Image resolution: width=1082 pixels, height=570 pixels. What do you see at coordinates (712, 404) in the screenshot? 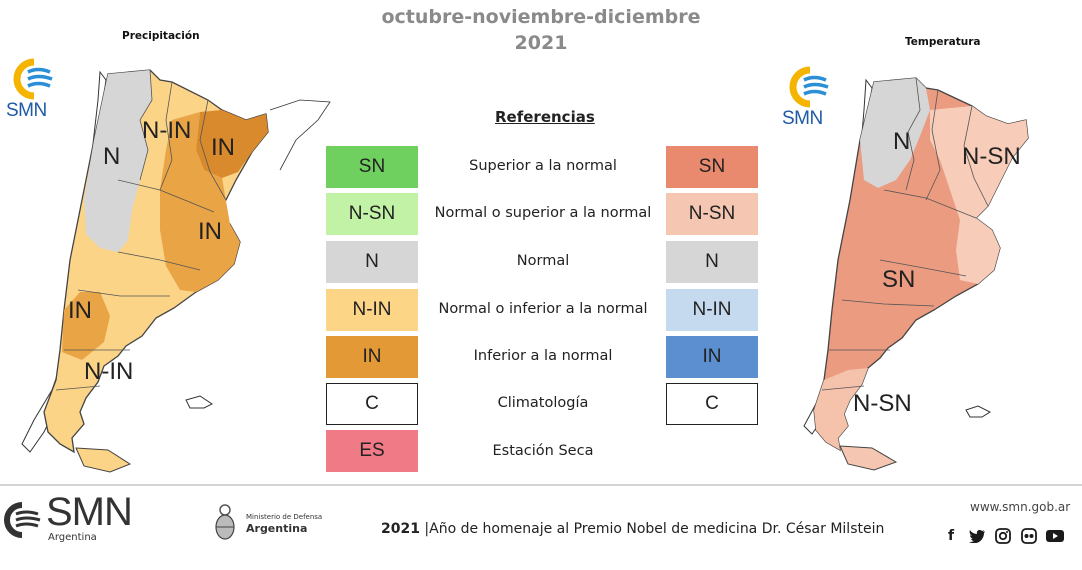
I see `legend-swatch-right: C` at bounding box center [712, 404].